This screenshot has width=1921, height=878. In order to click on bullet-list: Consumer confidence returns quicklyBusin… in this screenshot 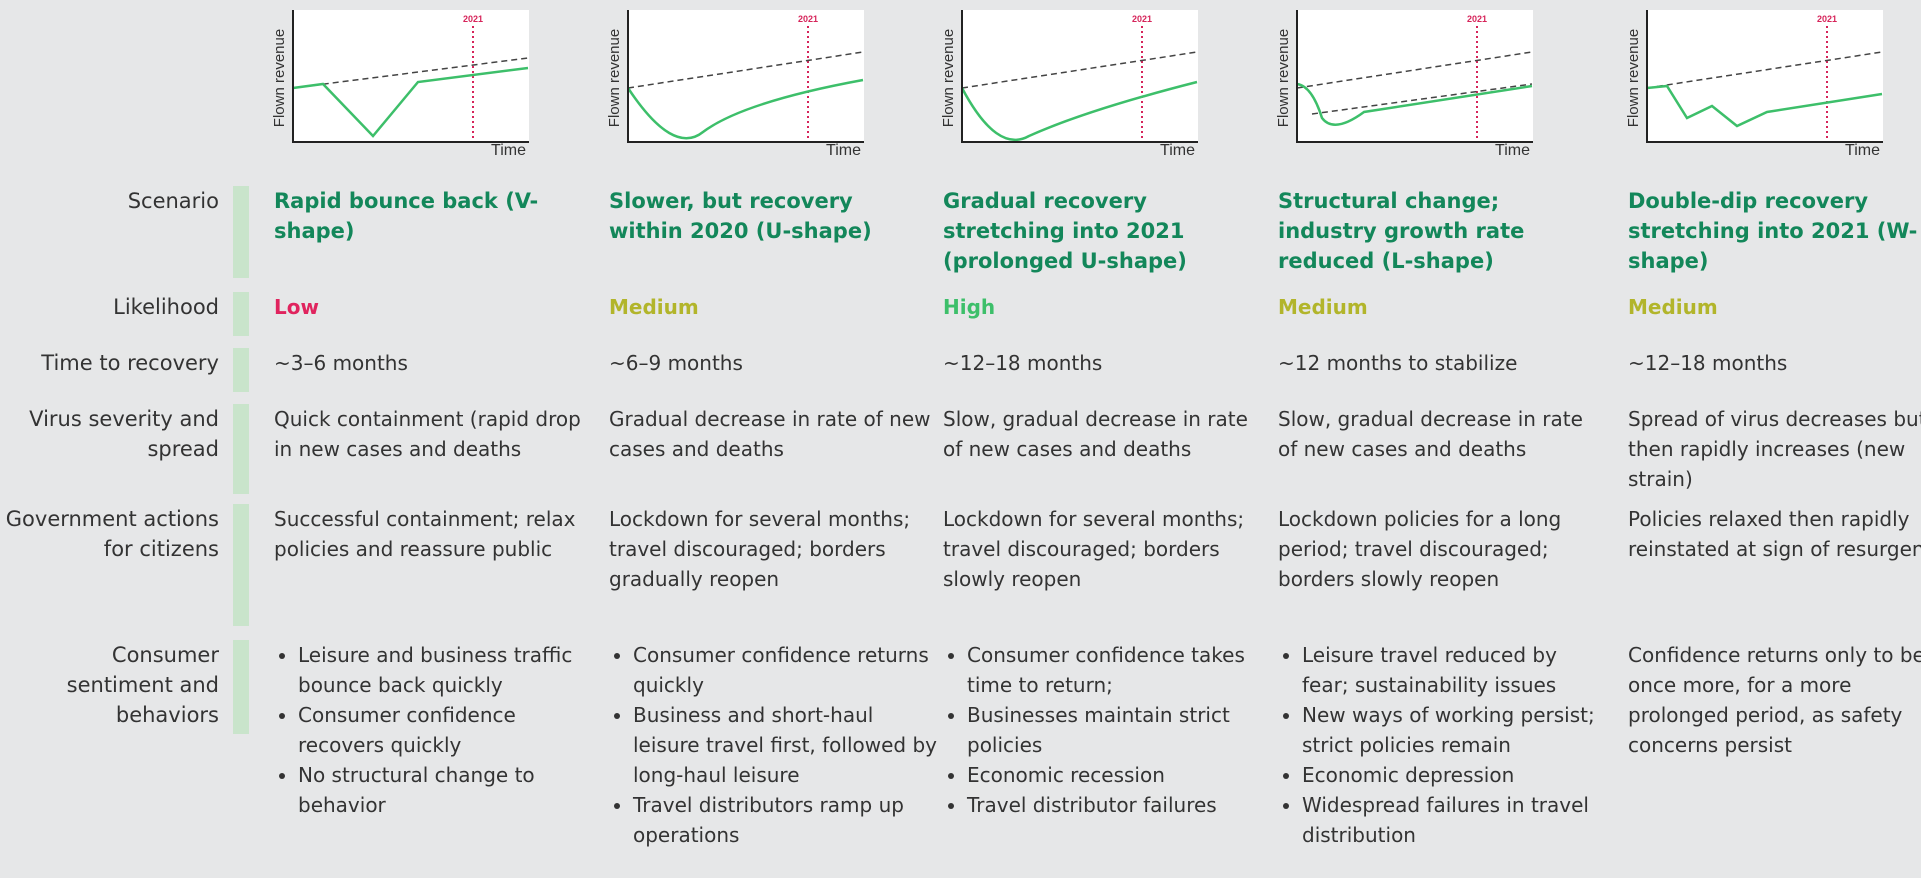, I will do `click(774, 745)`.